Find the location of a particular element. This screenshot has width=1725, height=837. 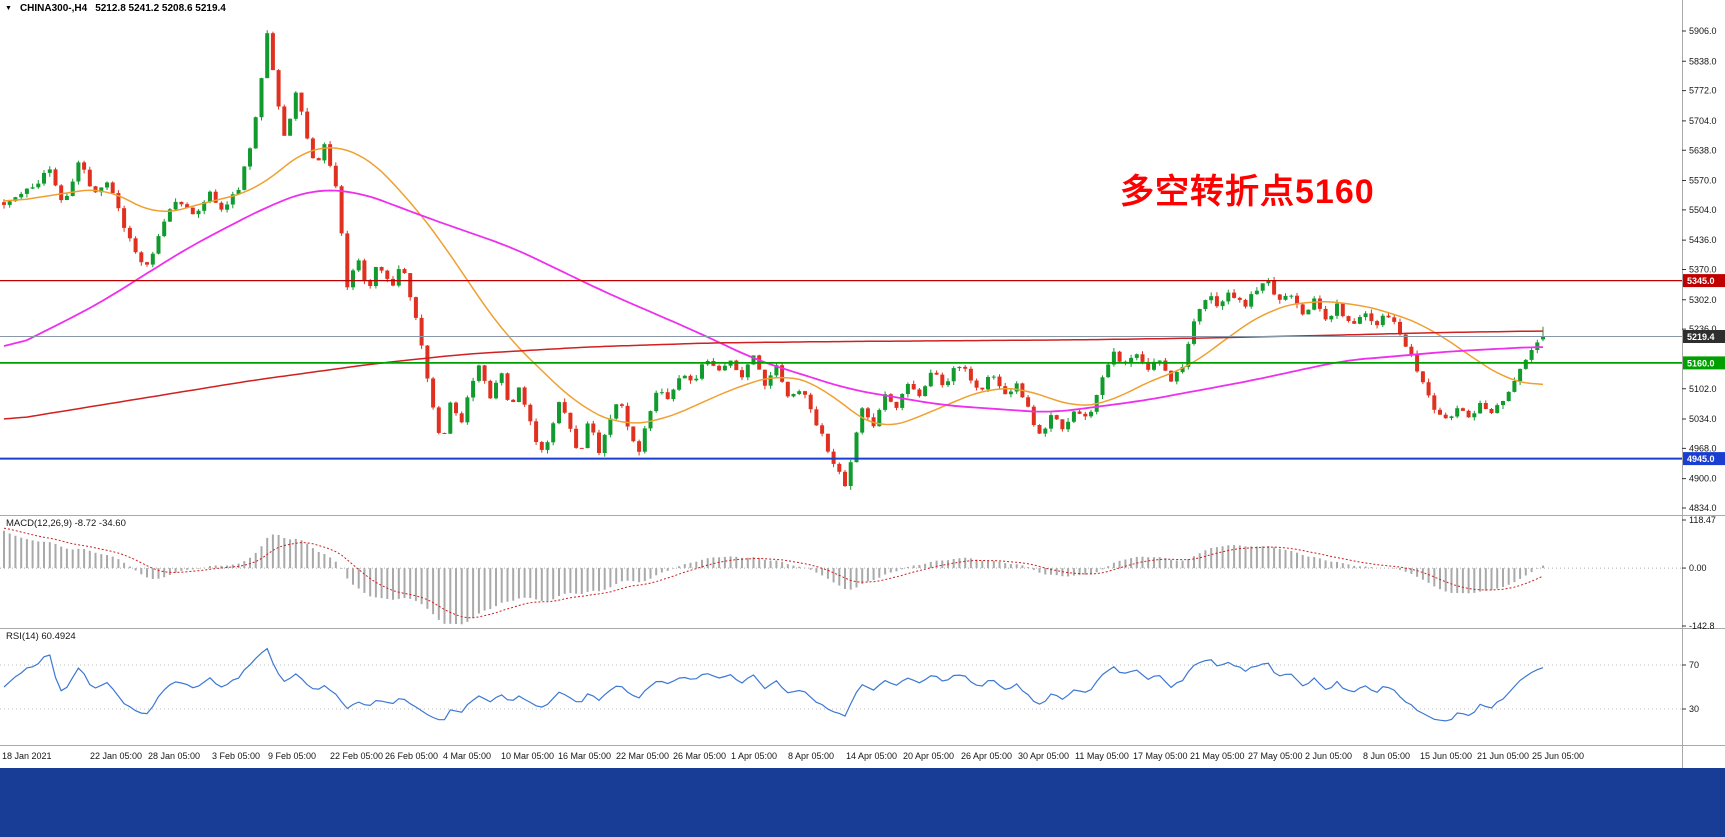

price-tick-label: 5570.0 is located at coordinates (1703, 181).